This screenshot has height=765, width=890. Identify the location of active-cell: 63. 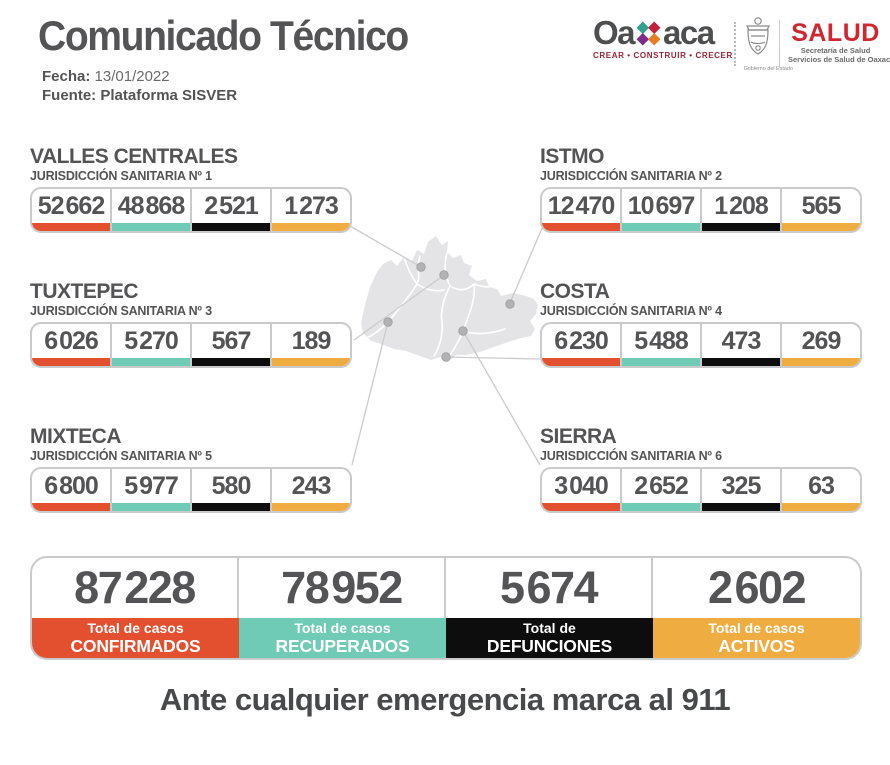
(821, 490).